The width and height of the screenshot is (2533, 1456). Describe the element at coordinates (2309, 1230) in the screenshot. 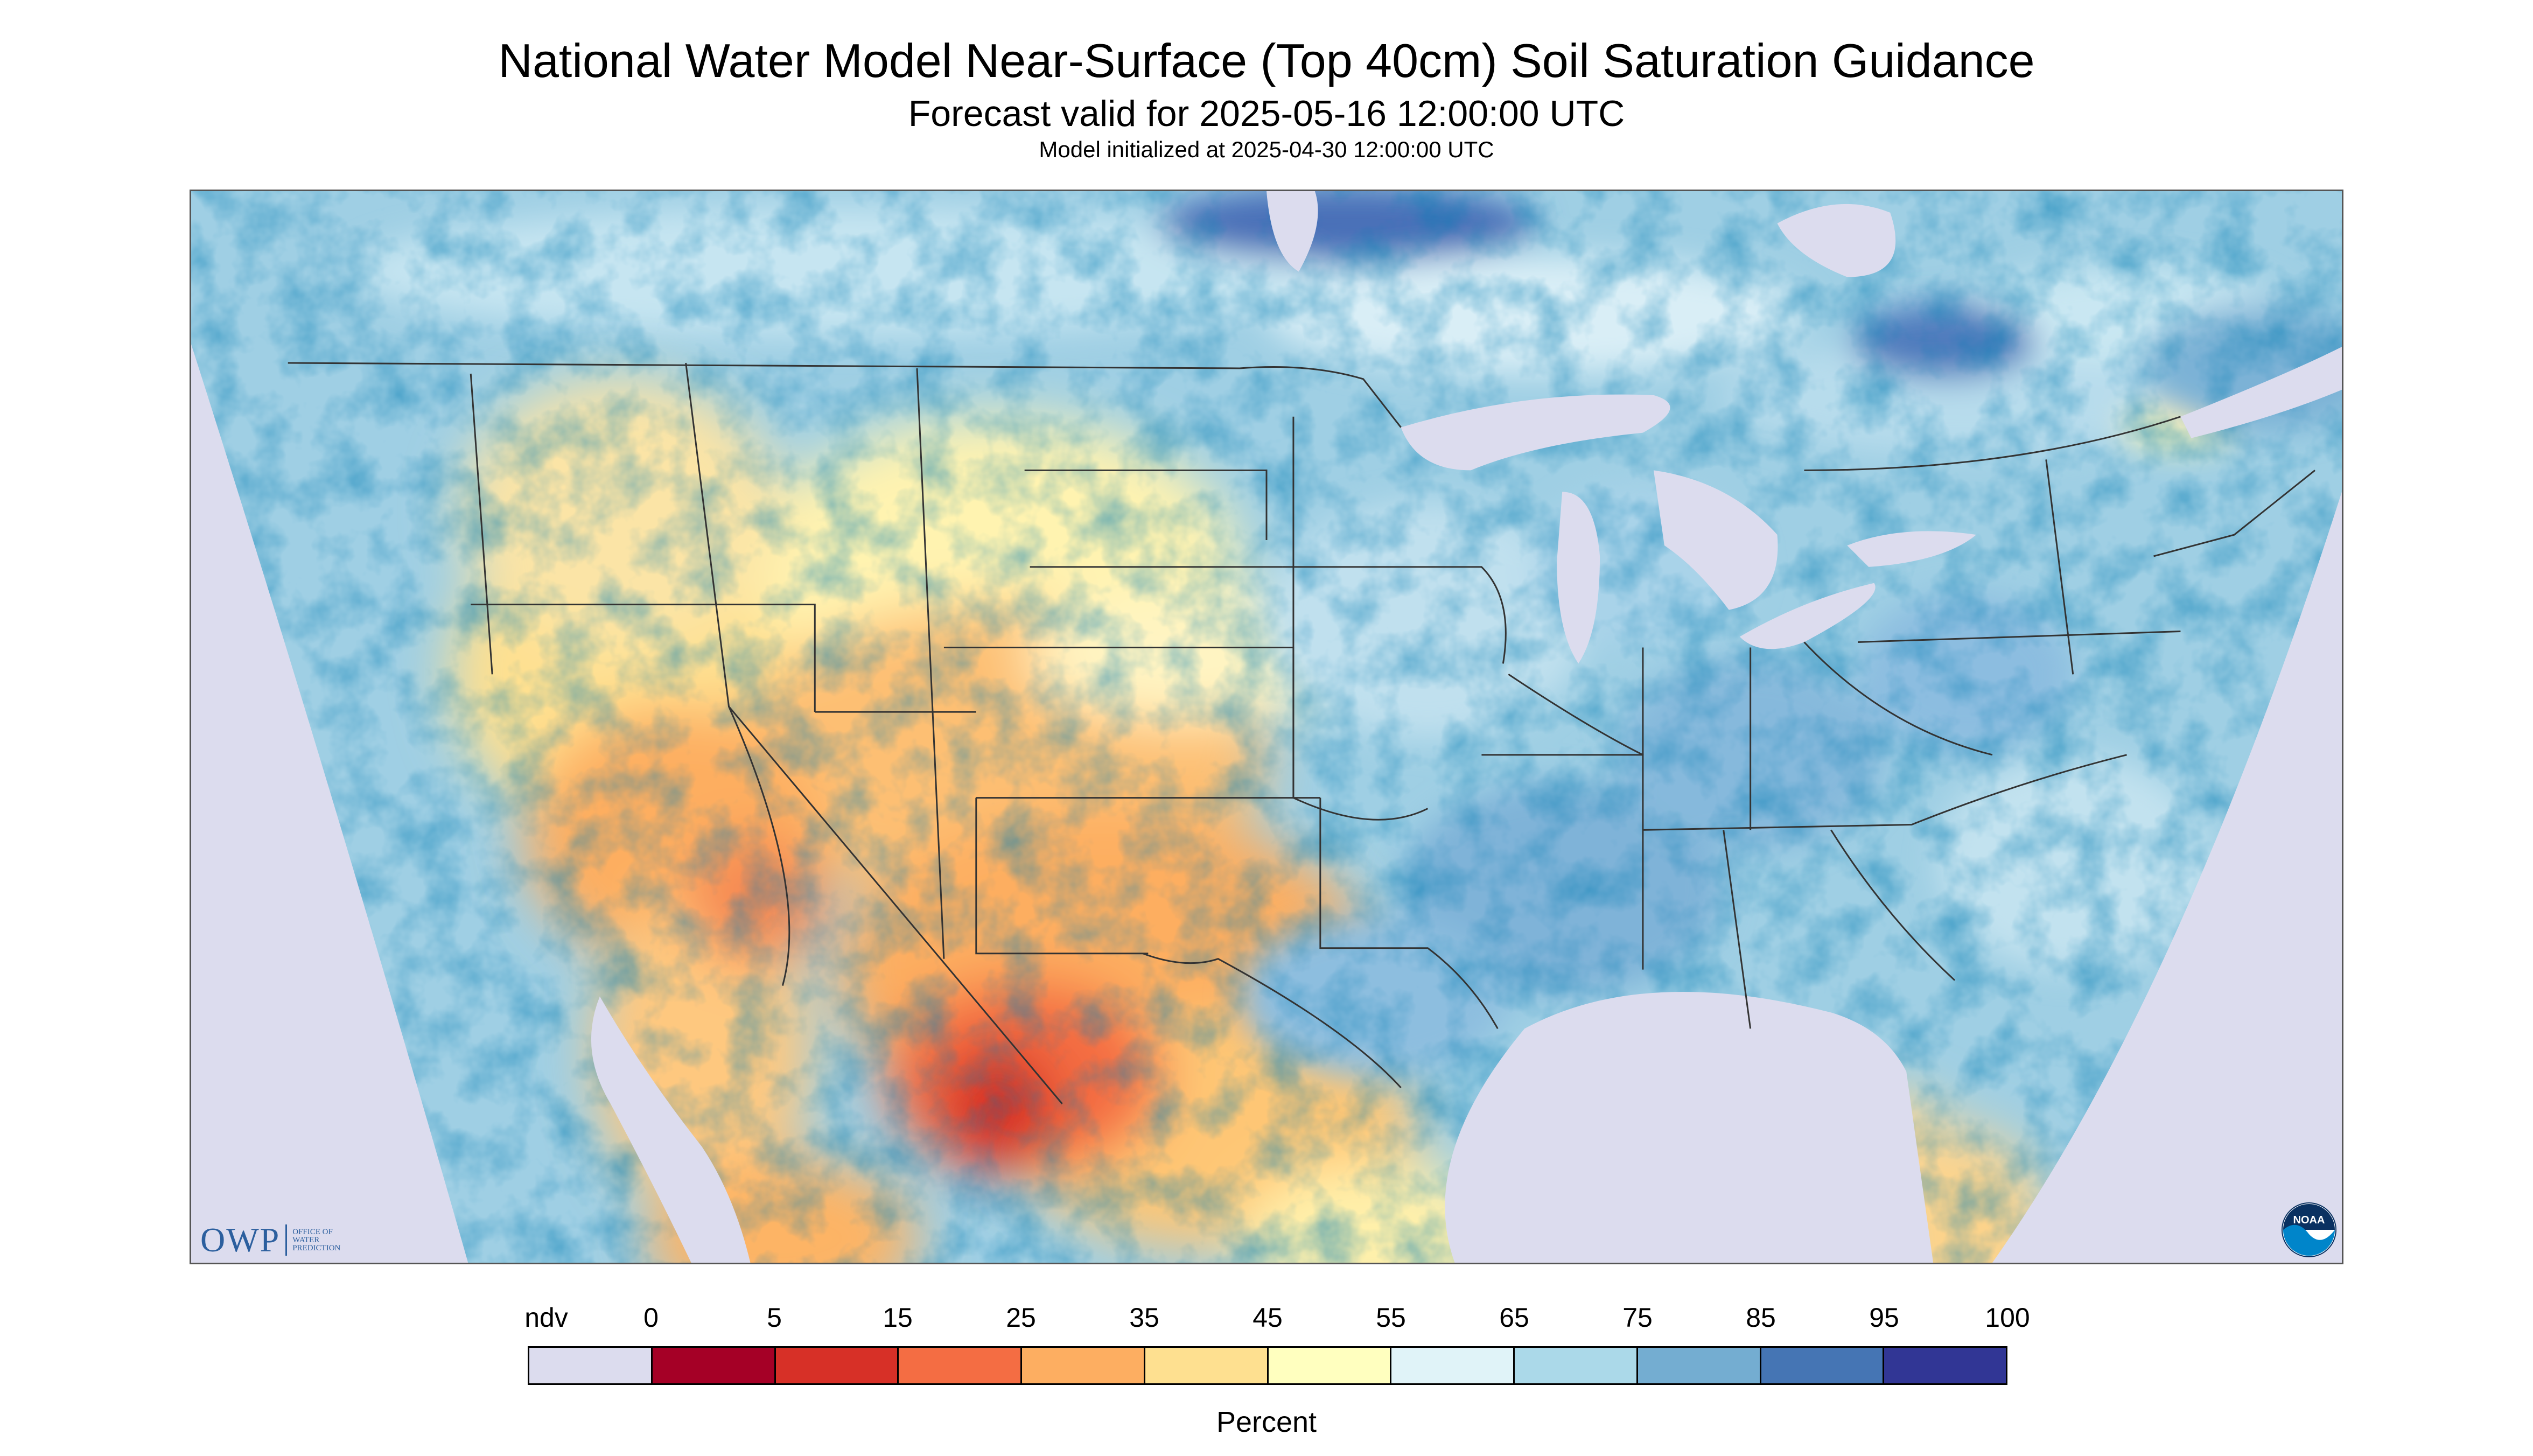

I see `noaa-logo: NOAA` at that location.